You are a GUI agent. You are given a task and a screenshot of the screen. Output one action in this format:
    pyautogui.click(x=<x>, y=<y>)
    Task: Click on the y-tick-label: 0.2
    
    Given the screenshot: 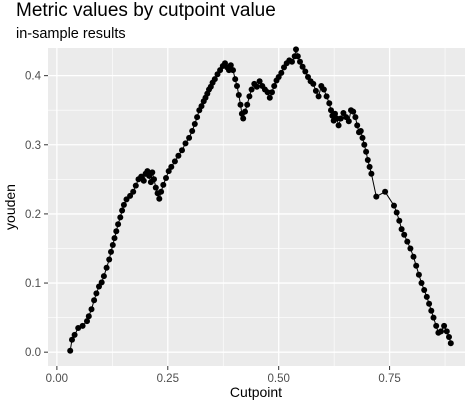 What is the action you would take?
    pyautogui.click(x=33, y=215)
    